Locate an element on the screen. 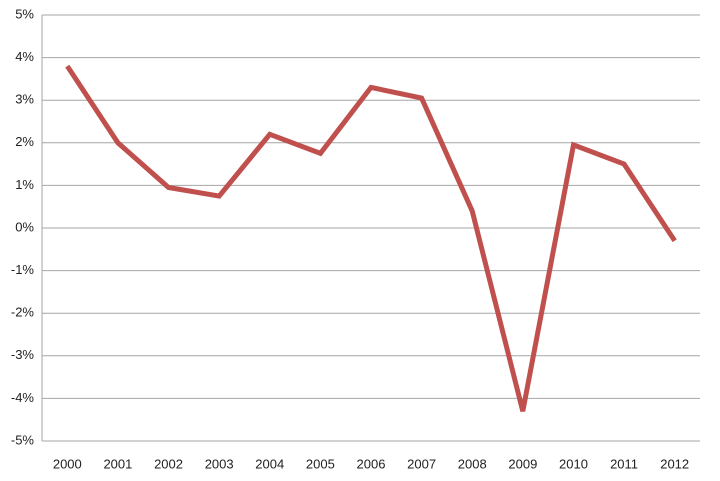 The width and height of the screenshot is (720, 481). y-tick-label: 3% is located at coordinates (24, 99).